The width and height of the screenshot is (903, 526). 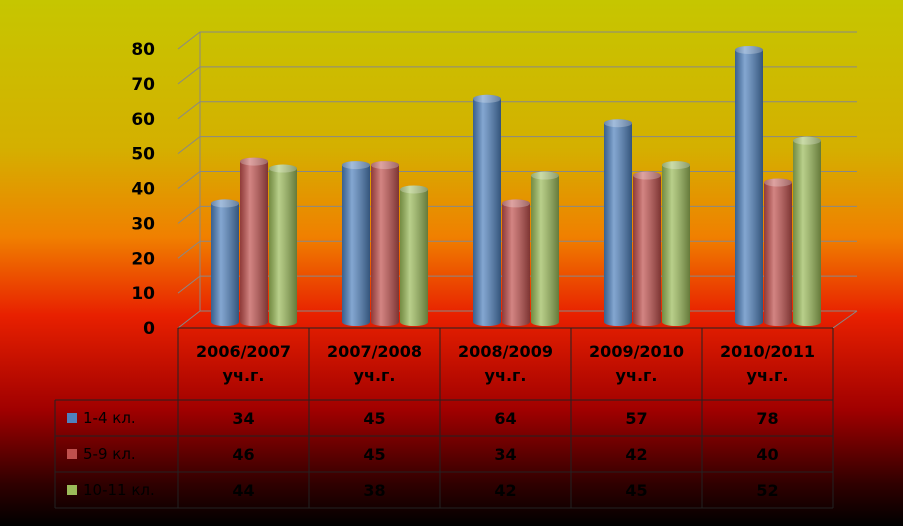 I want to click on legend-item: 5-9 кл., so click(x=116, y=454).